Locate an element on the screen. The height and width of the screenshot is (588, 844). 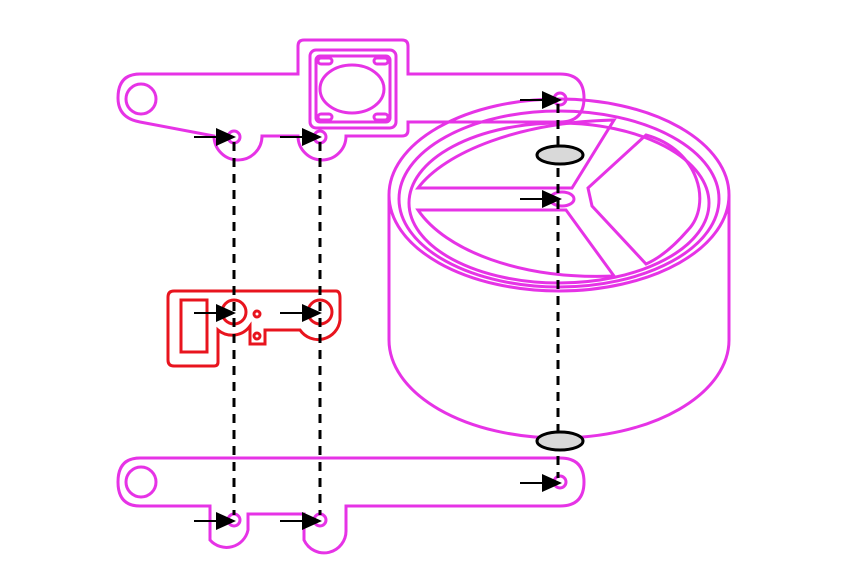
upper-arm-left-hole is located at coordinates (141, 99).